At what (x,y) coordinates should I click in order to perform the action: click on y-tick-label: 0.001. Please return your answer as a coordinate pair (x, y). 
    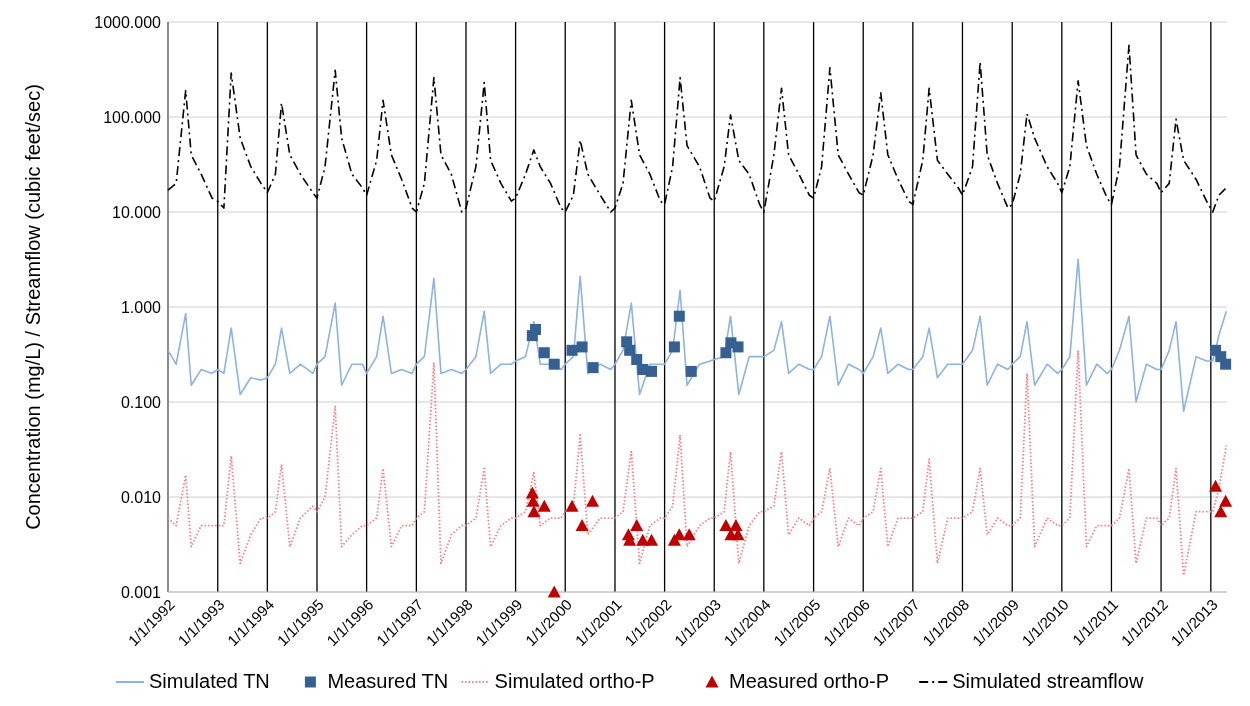
    Looking at the image, I should click on (141, 592).